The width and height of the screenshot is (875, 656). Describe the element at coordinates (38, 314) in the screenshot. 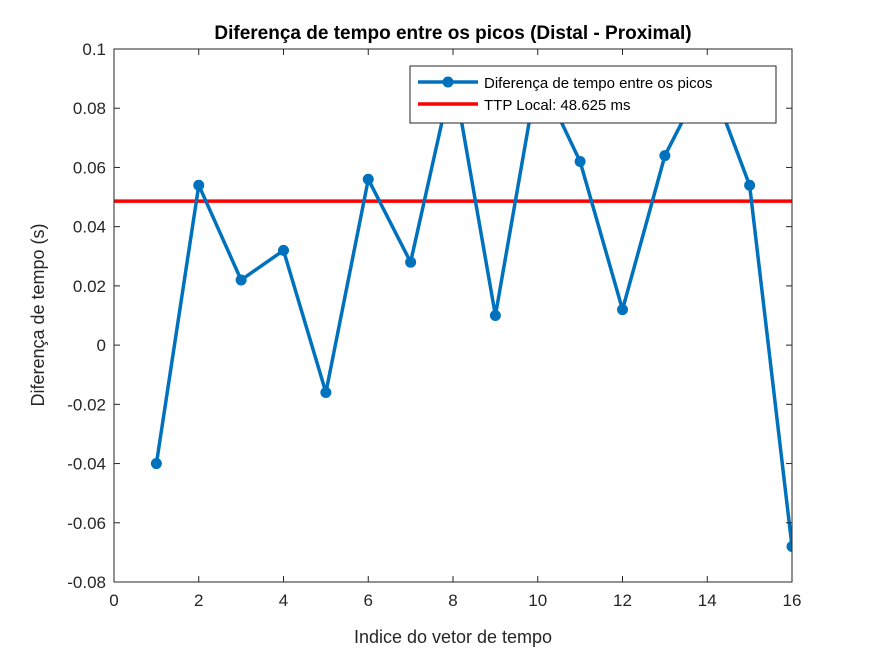

I see `y-axis-label: Diferença de tempo (s)` at that location.